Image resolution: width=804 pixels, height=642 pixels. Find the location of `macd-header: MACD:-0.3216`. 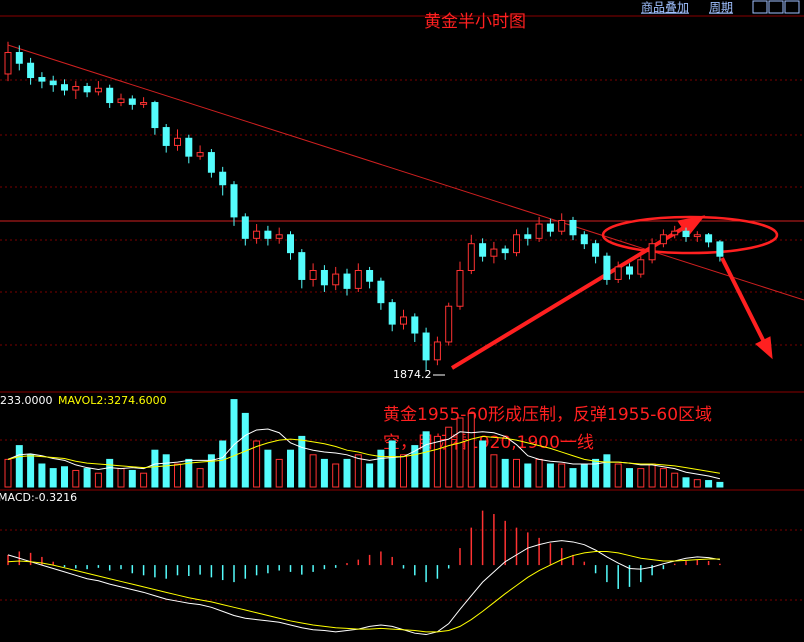

macd-header: MACD:-0.3216 is located at coordinates (38, 497).